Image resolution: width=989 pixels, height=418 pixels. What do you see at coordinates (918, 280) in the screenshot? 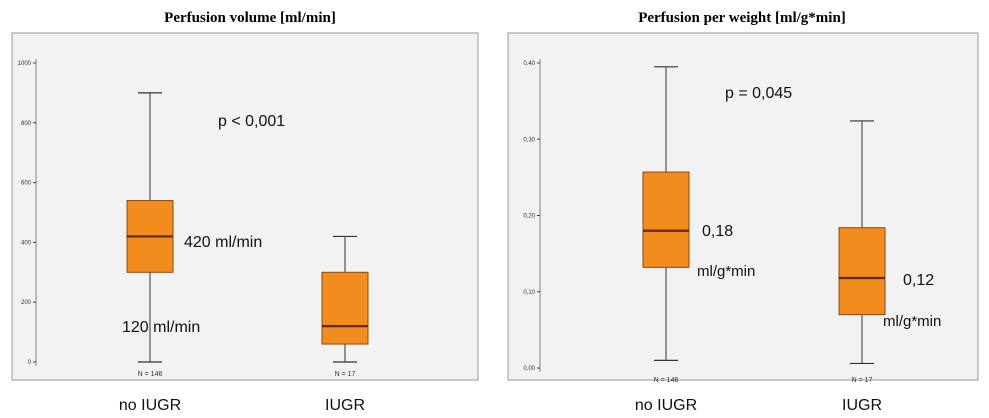
I see `chart-2-annotation: 0,12` at bounding box center [918, 280].